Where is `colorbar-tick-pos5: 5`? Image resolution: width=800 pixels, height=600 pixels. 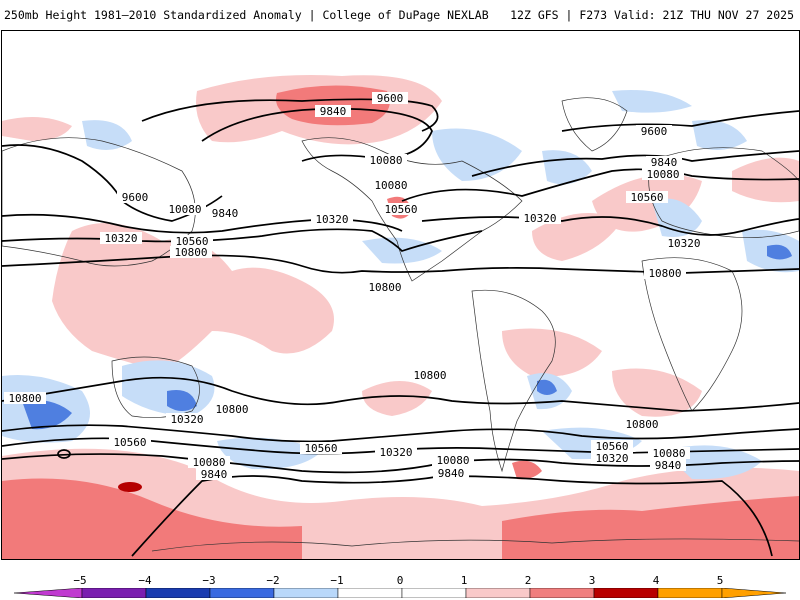
colorbar-tick-pos5: 5 is located at coordinates (720, 580).